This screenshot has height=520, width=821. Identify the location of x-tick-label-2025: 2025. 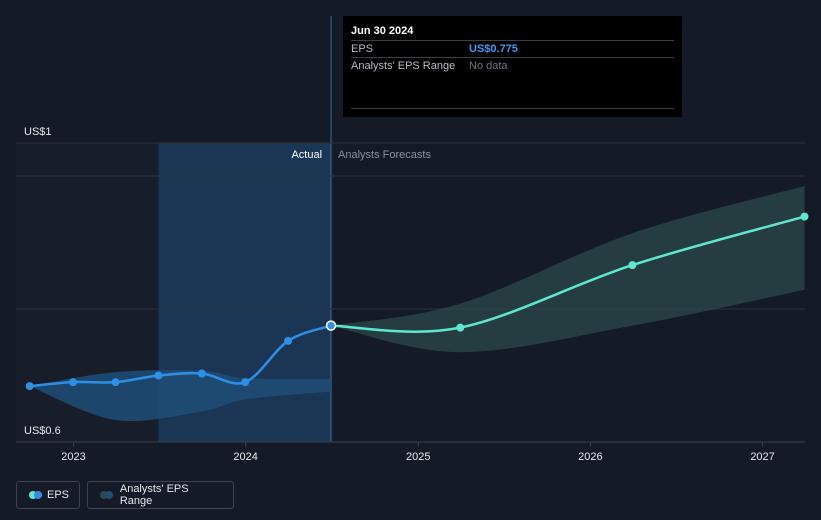
(418, 457).